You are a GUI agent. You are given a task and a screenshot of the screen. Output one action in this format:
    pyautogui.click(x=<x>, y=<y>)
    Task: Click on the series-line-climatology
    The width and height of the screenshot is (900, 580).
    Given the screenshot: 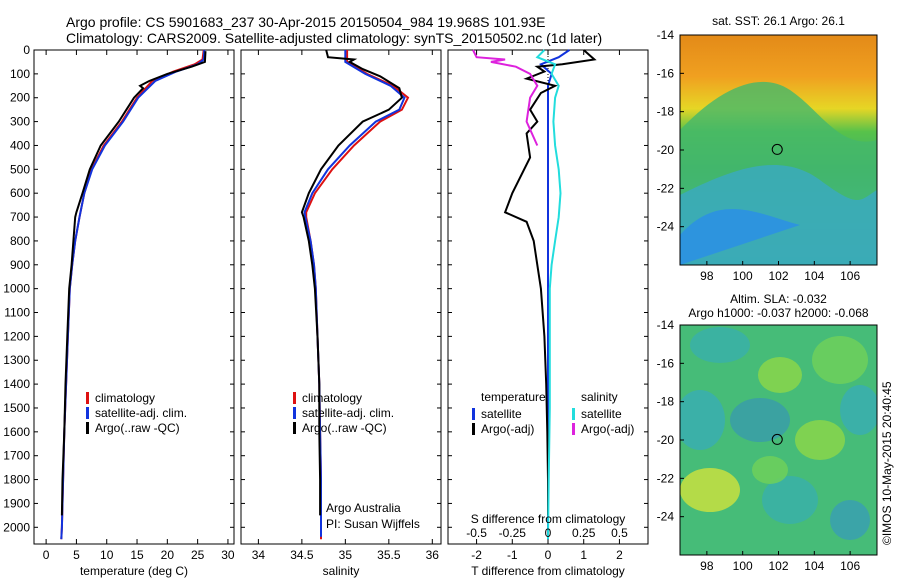 What is the action you would take?
    pyautogui.click(x=132, y=294)
    